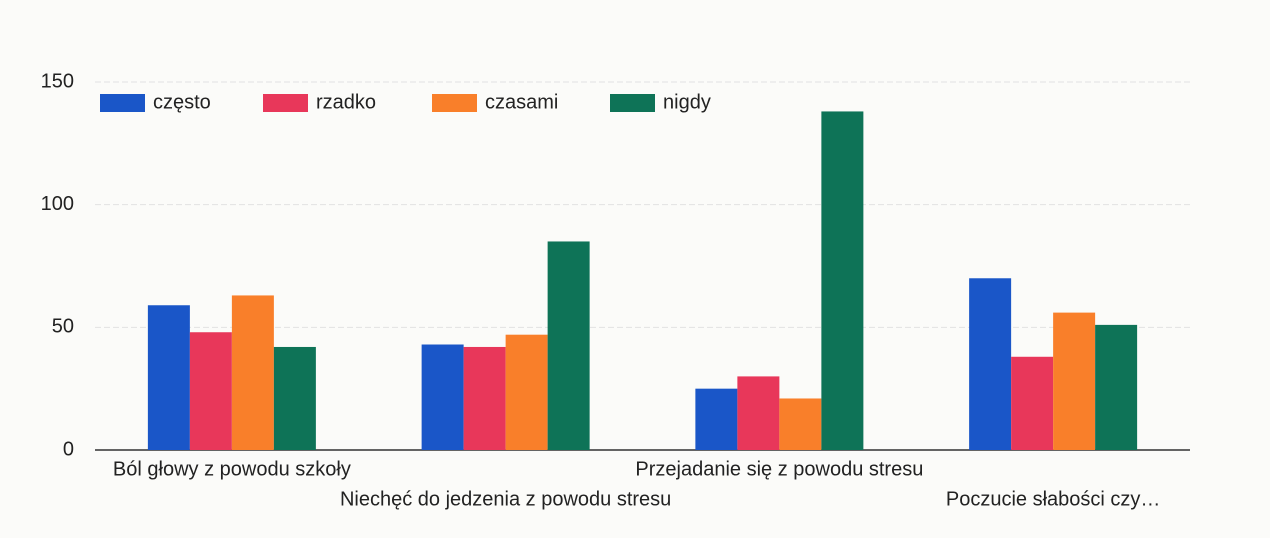 The image size is (1270, 538). Describe the element at coordinates (687, 102) in the screenshot. I see `legend-label: nigdy` at that location.